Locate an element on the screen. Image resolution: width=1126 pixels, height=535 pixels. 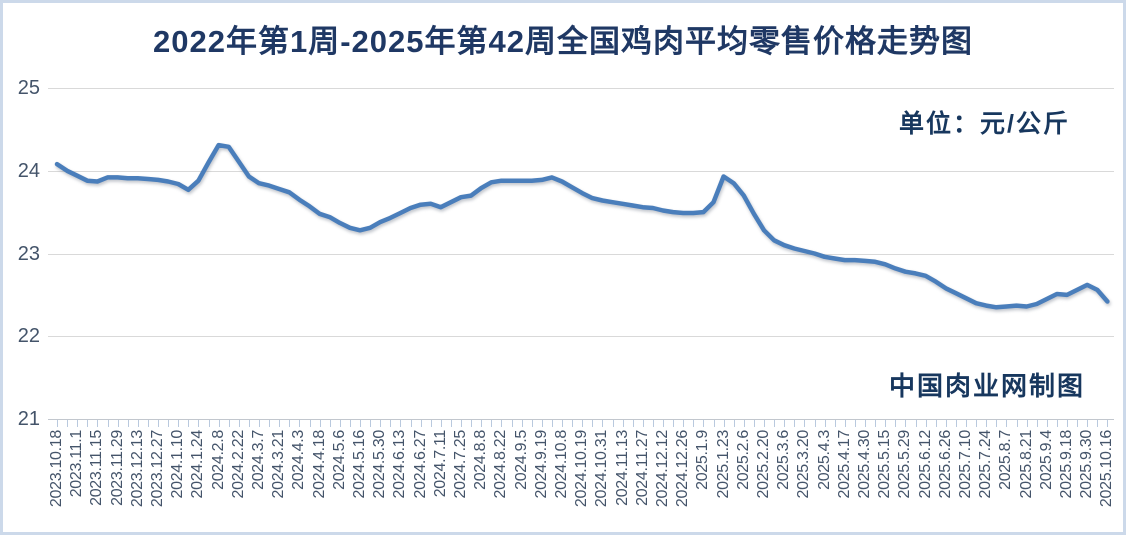
x-tick-label: 2025.7.10 is located at coordinates (965, 464).